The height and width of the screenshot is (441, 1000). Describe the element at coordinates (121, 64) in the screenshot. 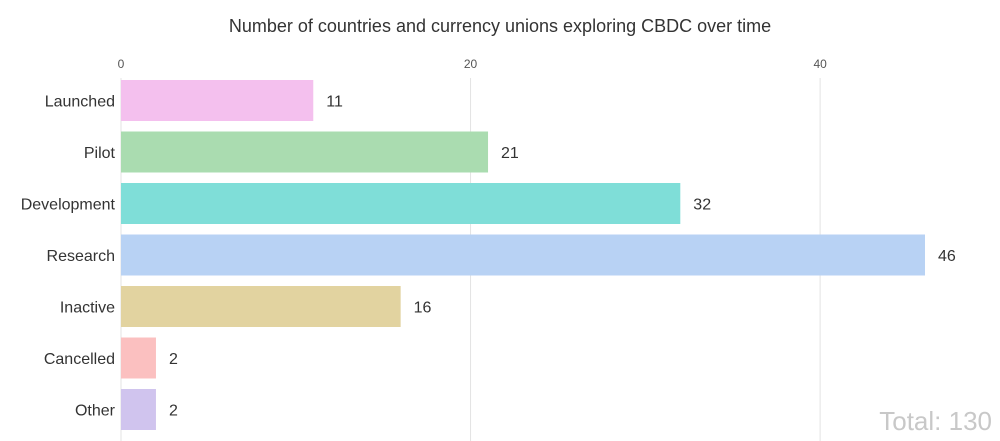

I see `tick-label-0: 0` at that location.